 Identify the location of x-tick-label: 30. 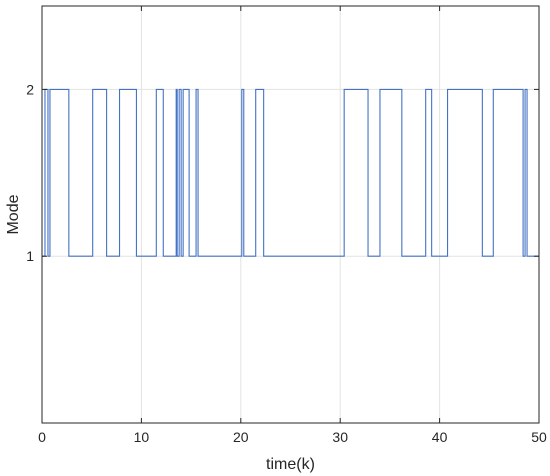
(340, 437).